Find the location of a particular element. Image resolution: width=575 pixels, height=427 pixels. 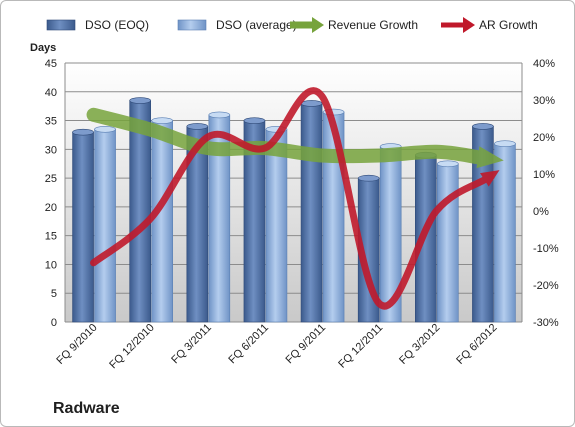

x-tick-label: FQ 3/2012 is located at coordinates (419, 344).